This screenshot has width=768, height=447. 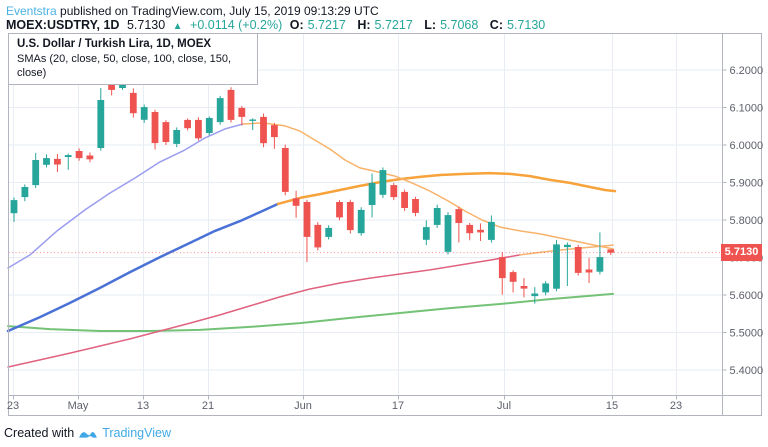 I want to click on svg-text: 21, so click(x=208, y=406).